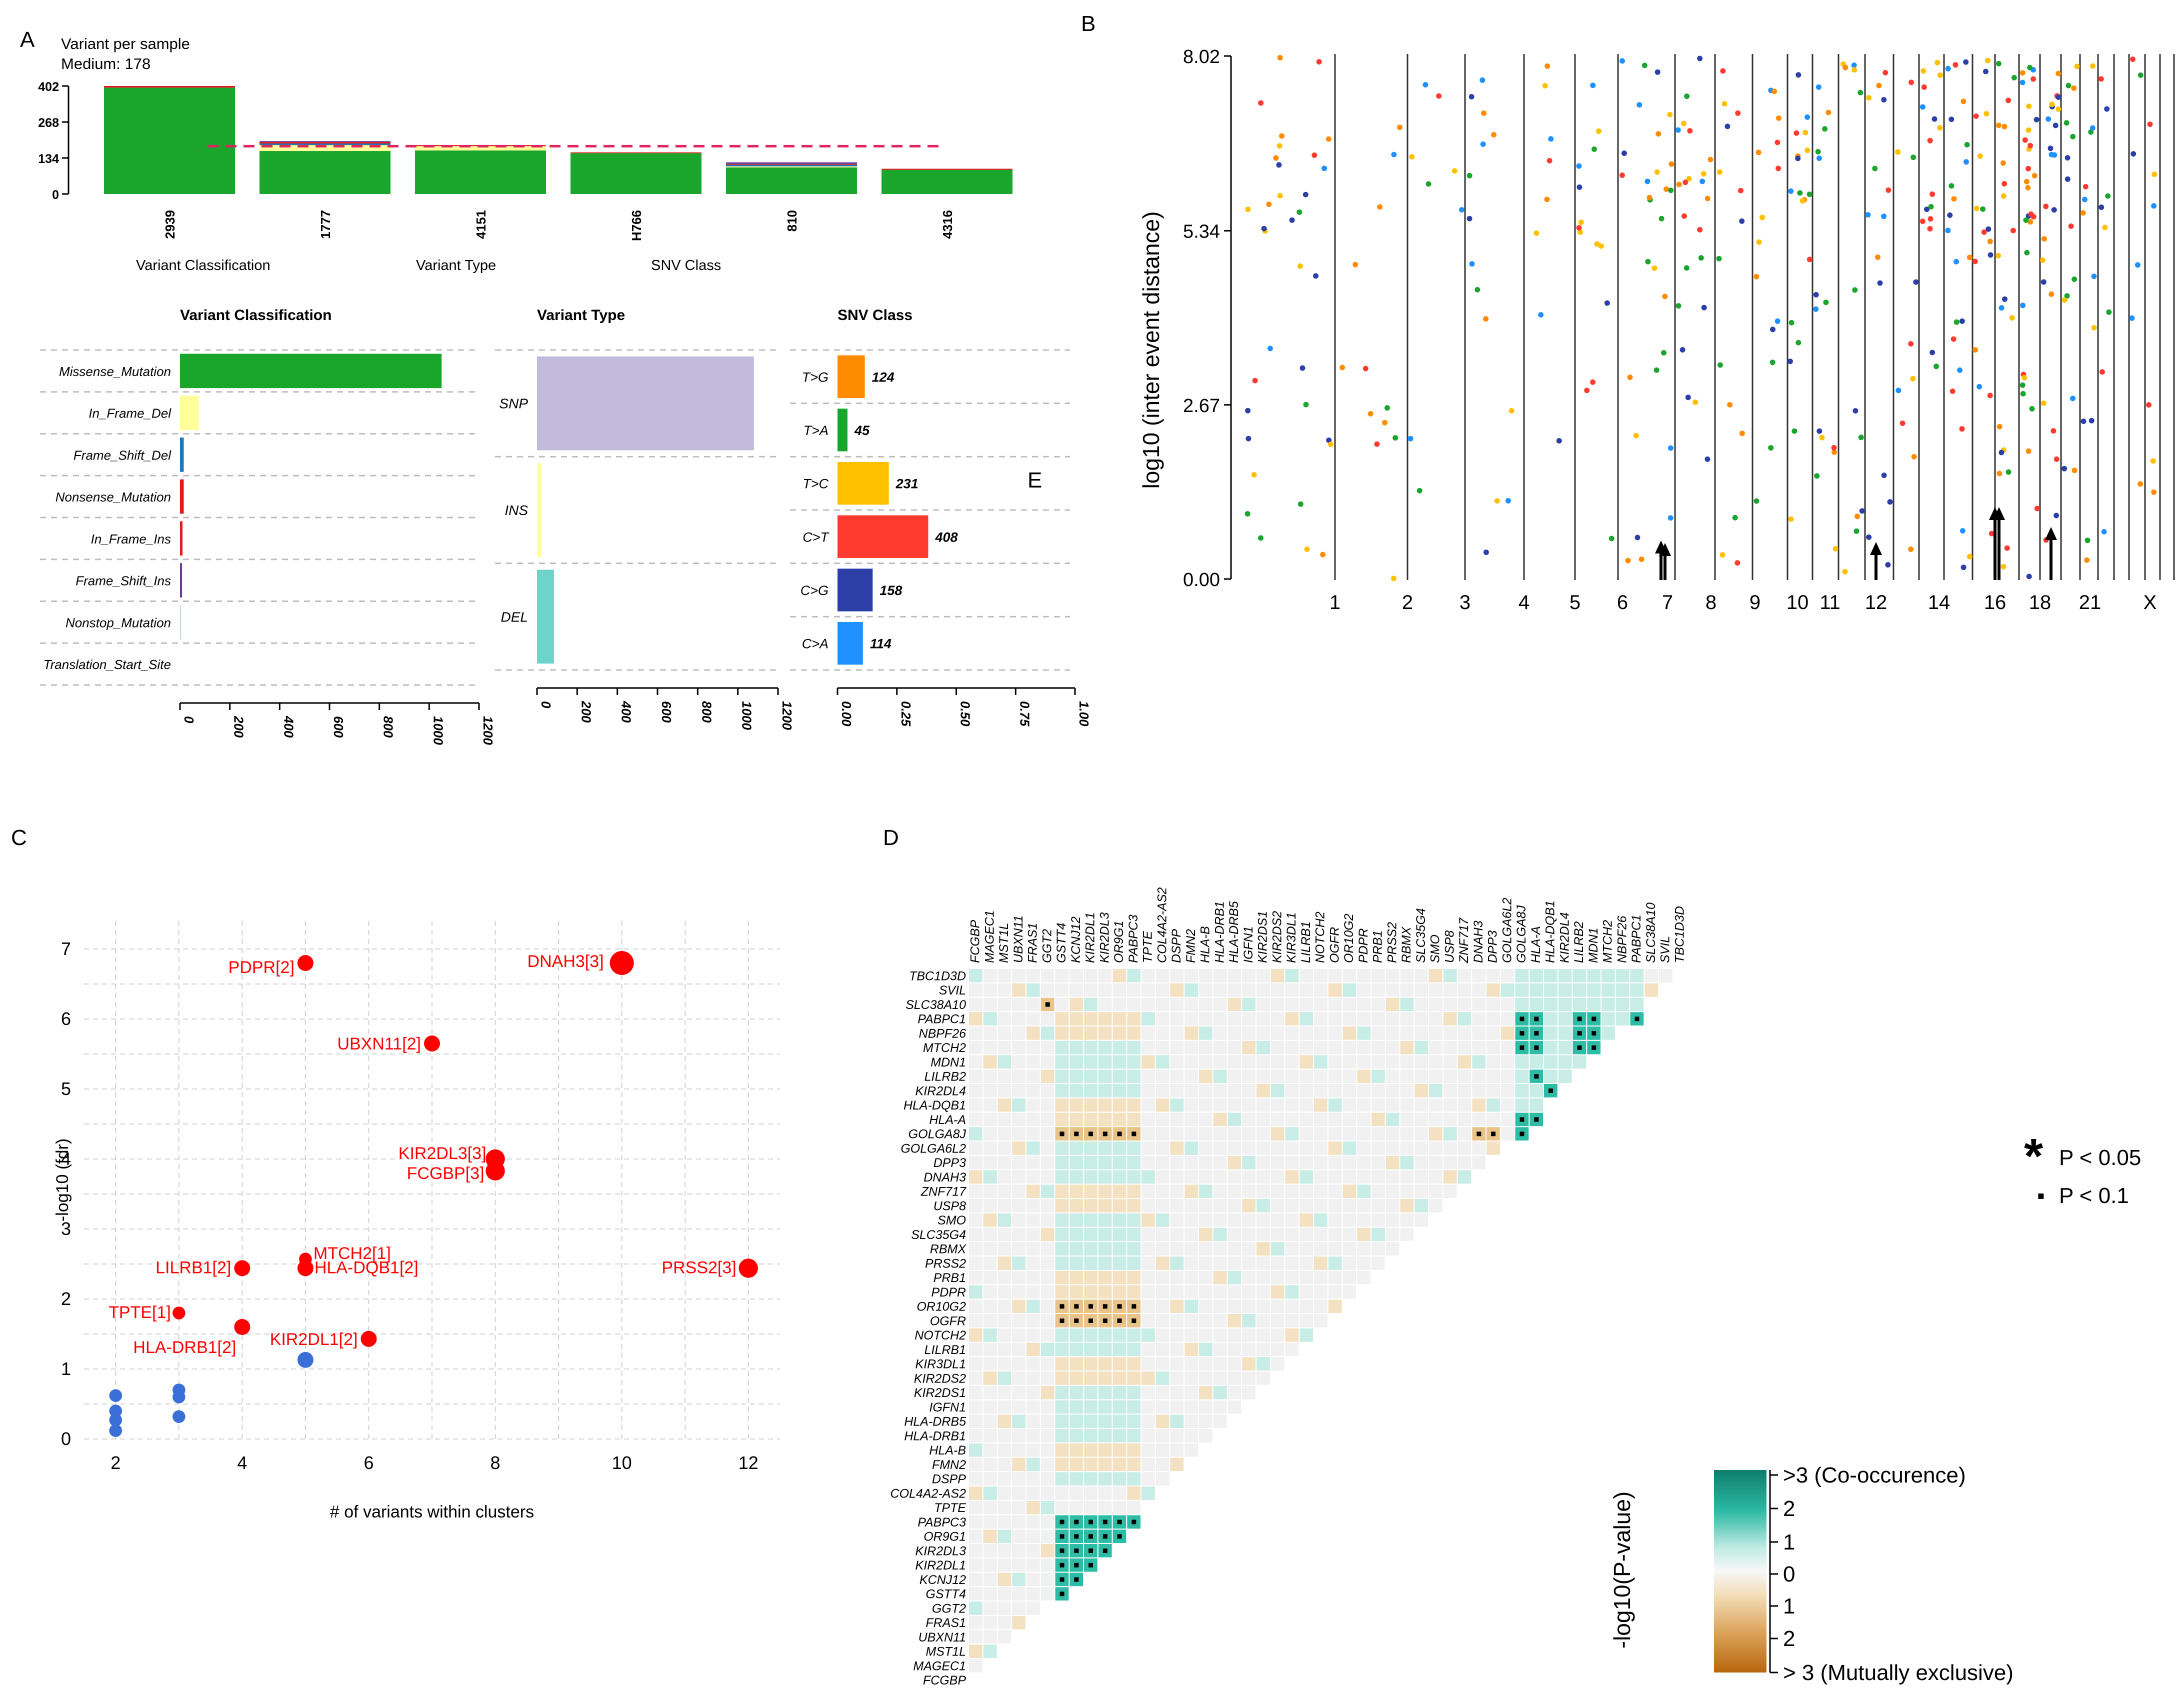  I want to click on d-column-label: USP8, so click(1449, 946).